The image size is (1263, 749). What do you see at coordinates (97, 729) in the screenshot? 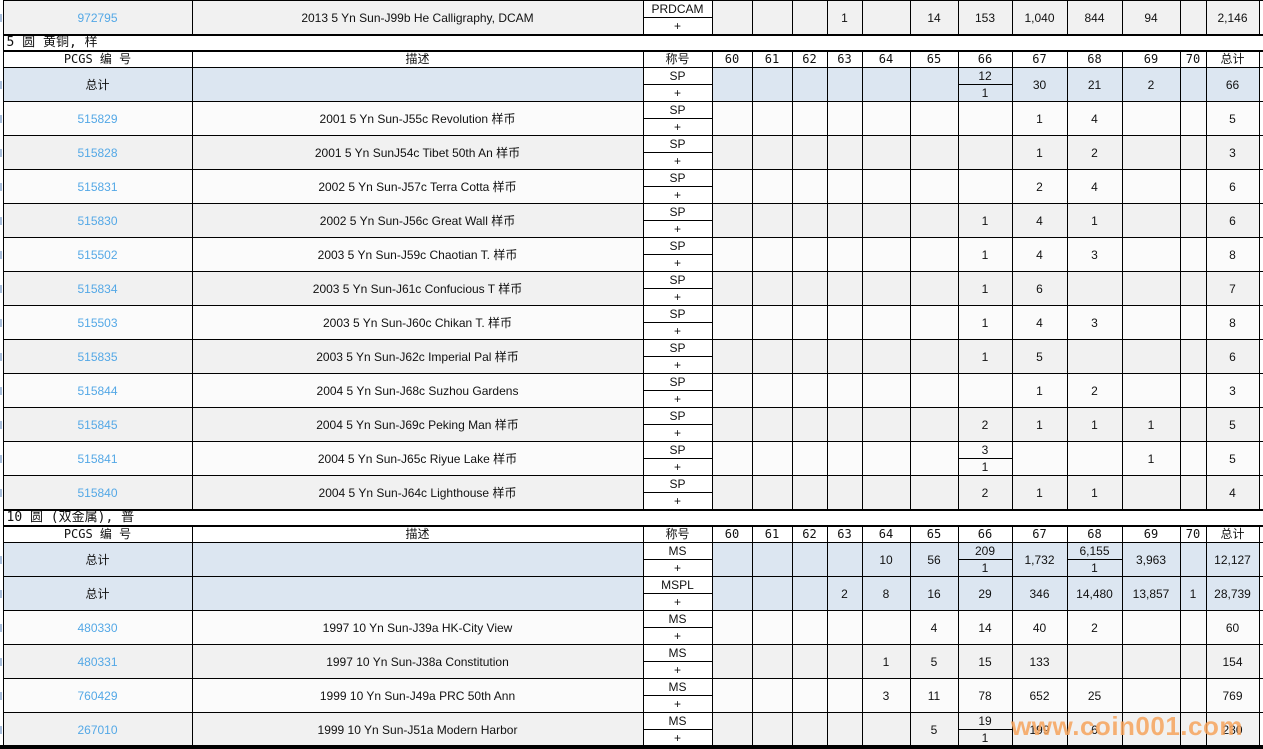
I see `pcgs-number-link: 267010` at bounding box center [97, 729].